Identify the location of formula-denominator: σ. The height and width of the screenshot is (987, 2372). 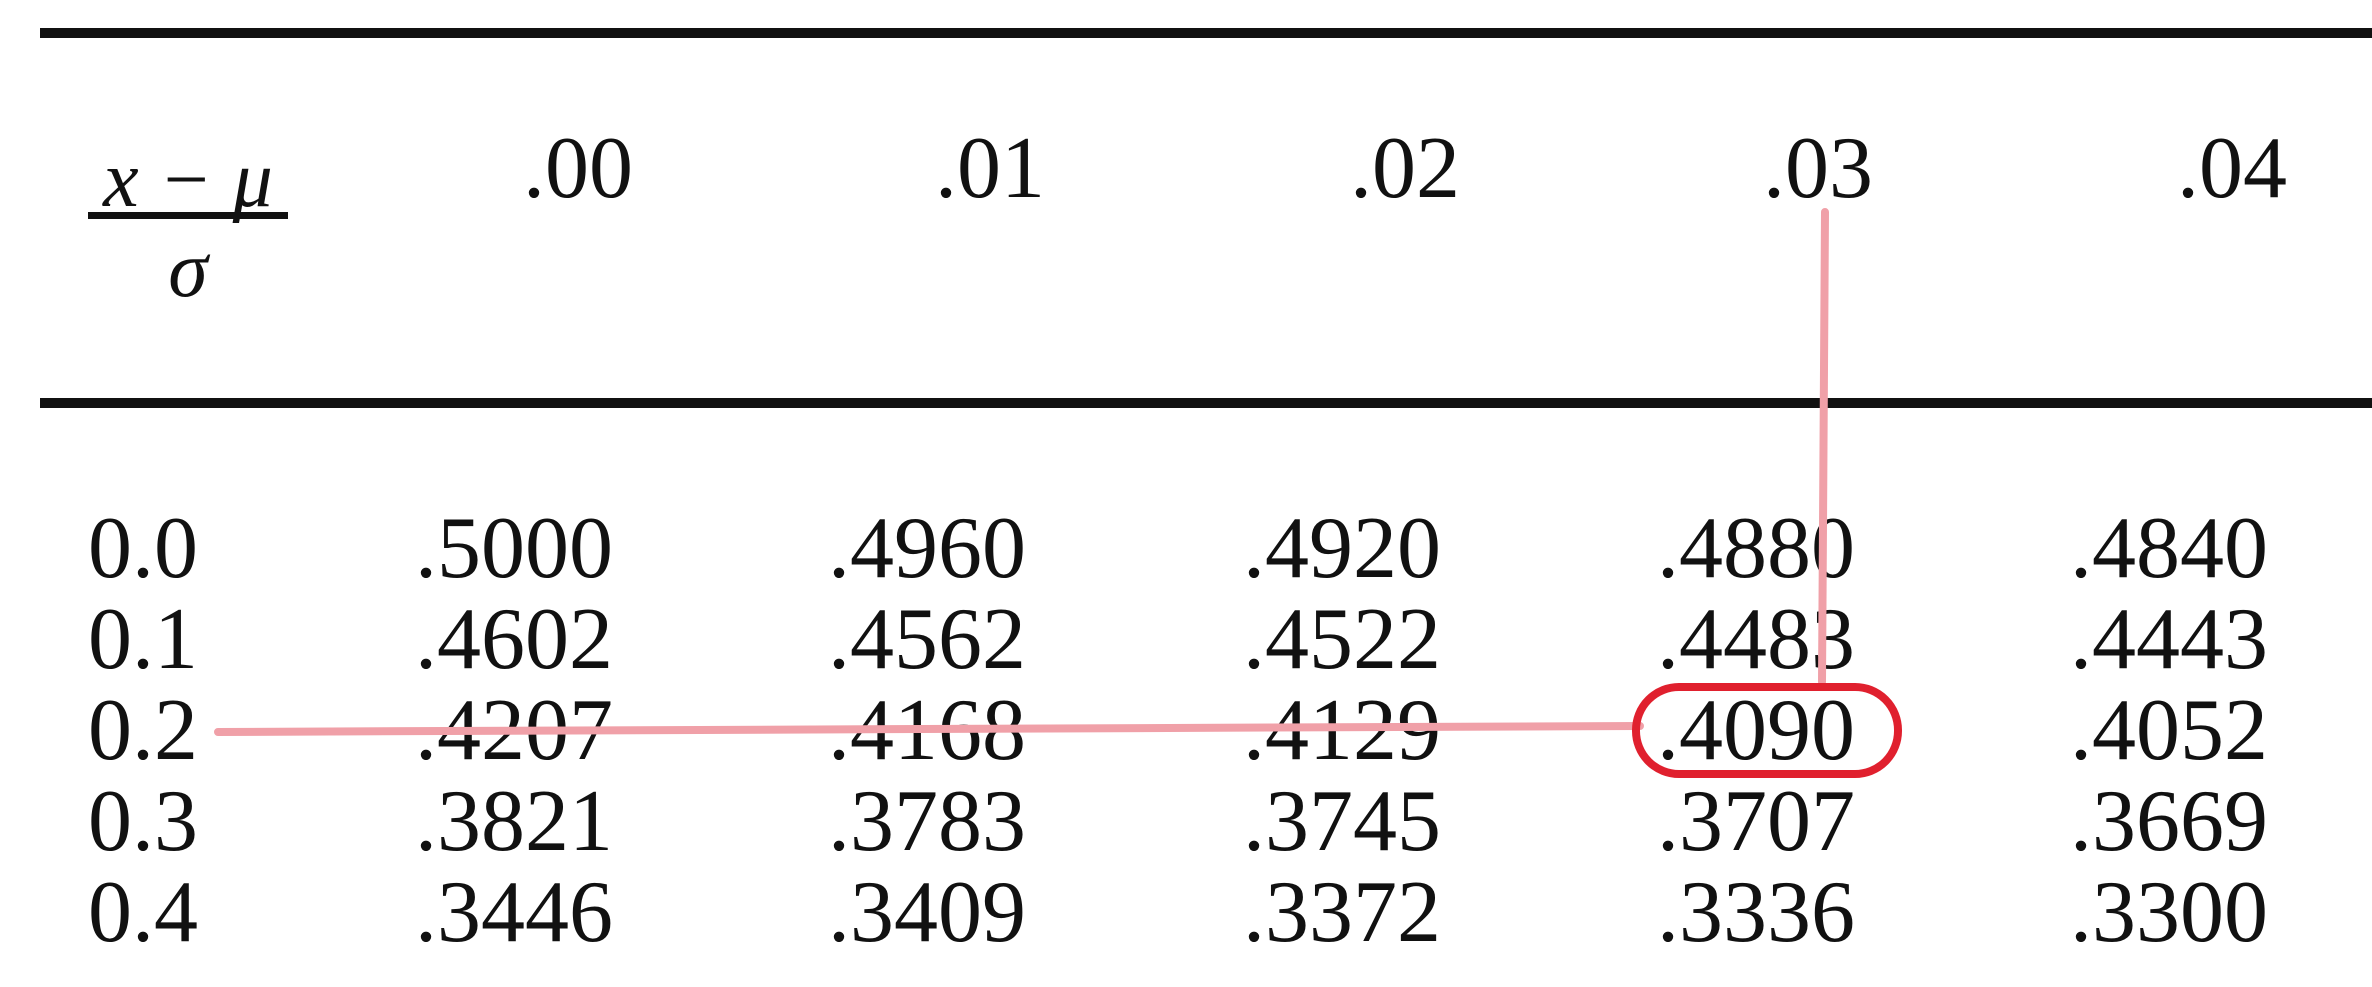
(188, 270).